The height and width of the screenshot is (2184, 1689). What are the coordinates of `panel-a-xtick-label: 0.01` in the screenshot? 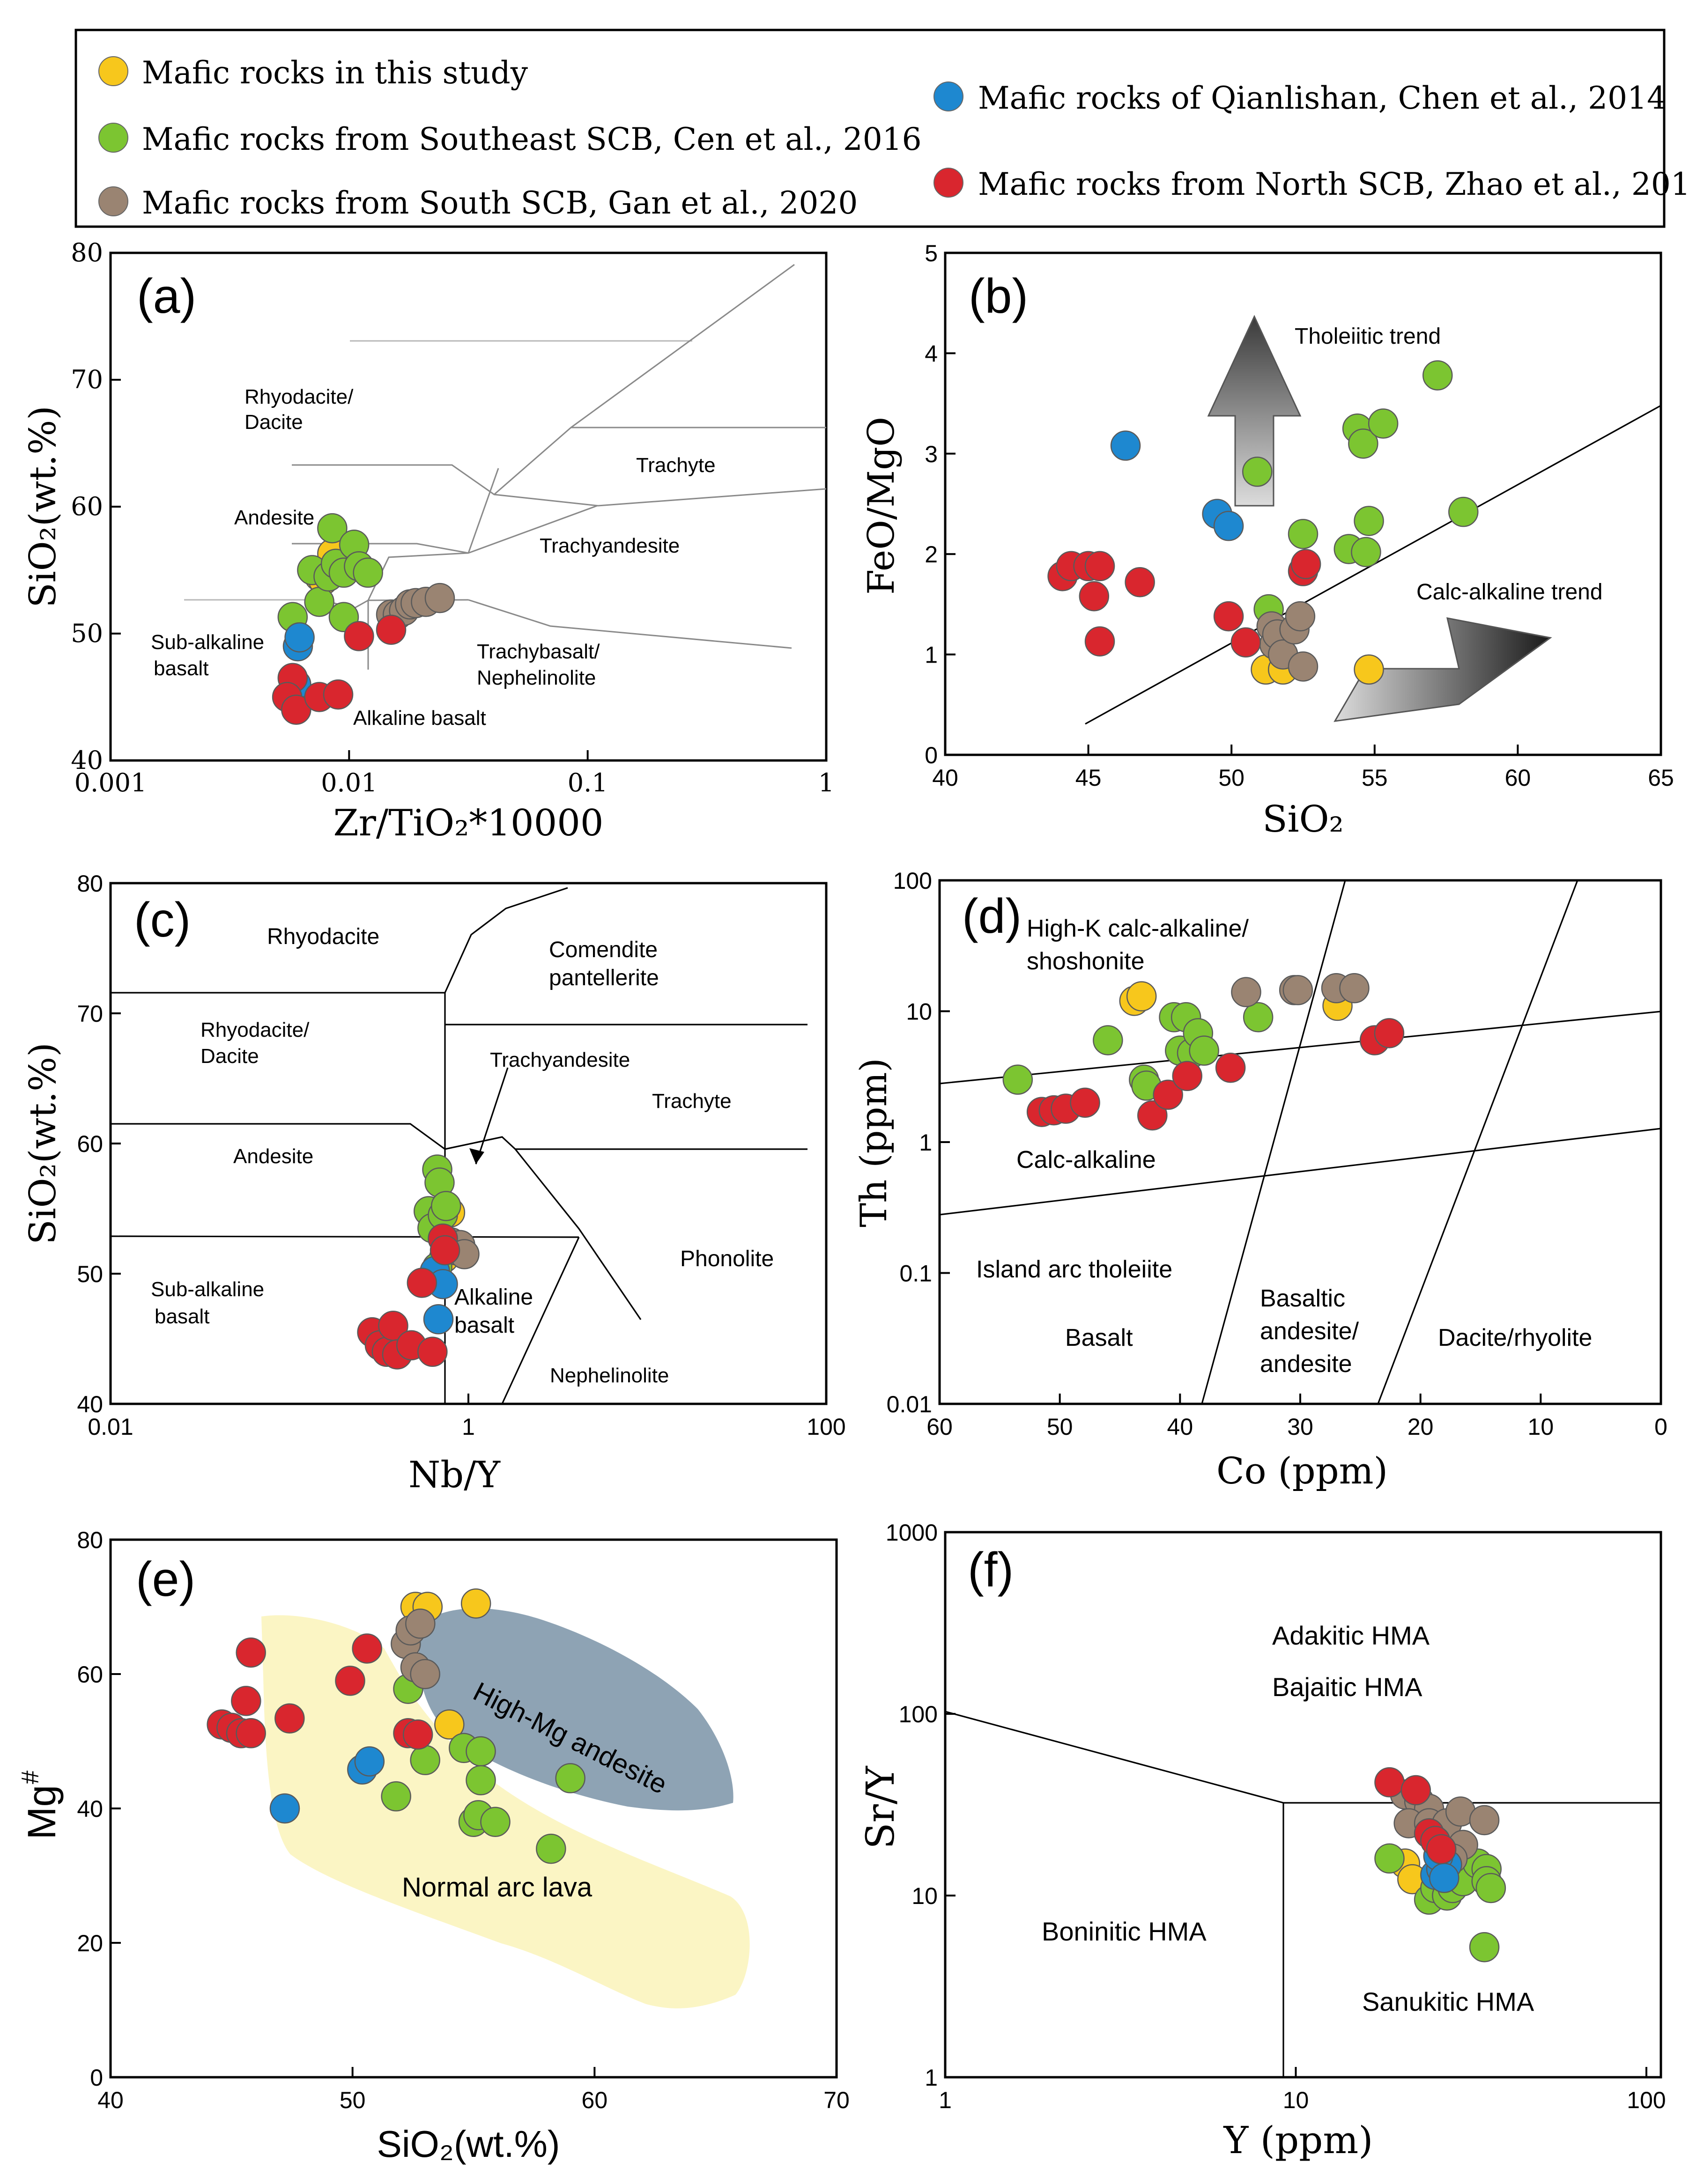 It's located at (349, 782).